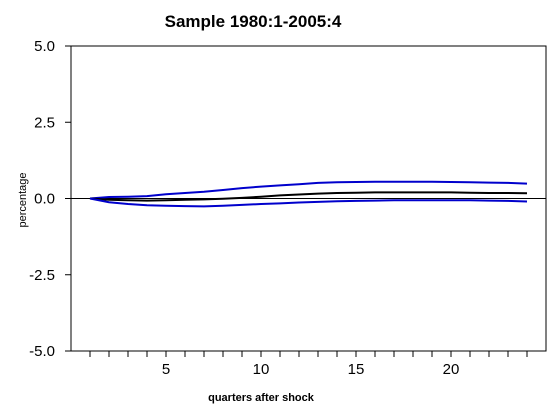 The height and width of the screenshot is (409, 547). Describe the element at coordinates (68, 198) in the screenshot. I see `y-axis-ticks` at that location.